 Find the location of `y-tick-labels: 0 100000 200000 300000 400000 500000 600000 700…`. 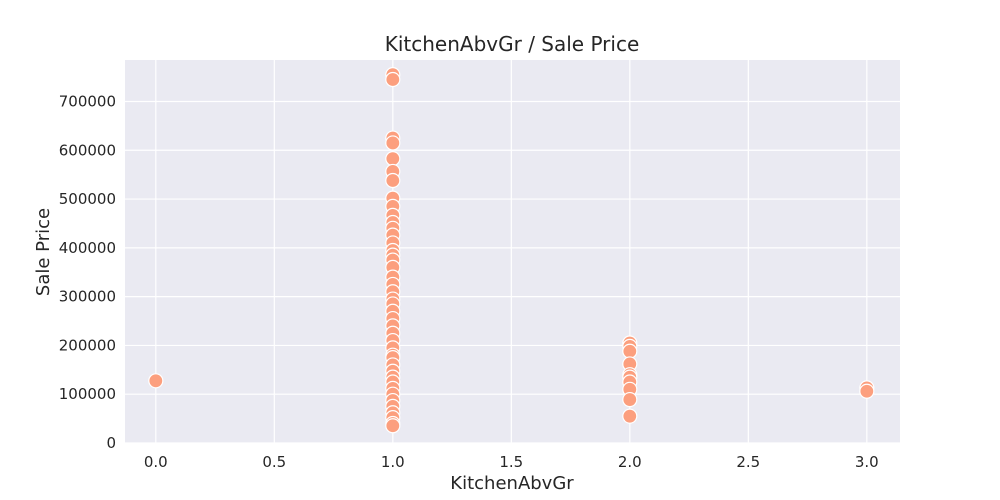

y-tick-labels: 0 100000 200000 300000 400000 500000 600000 700… is located at coordinates (87, 272).